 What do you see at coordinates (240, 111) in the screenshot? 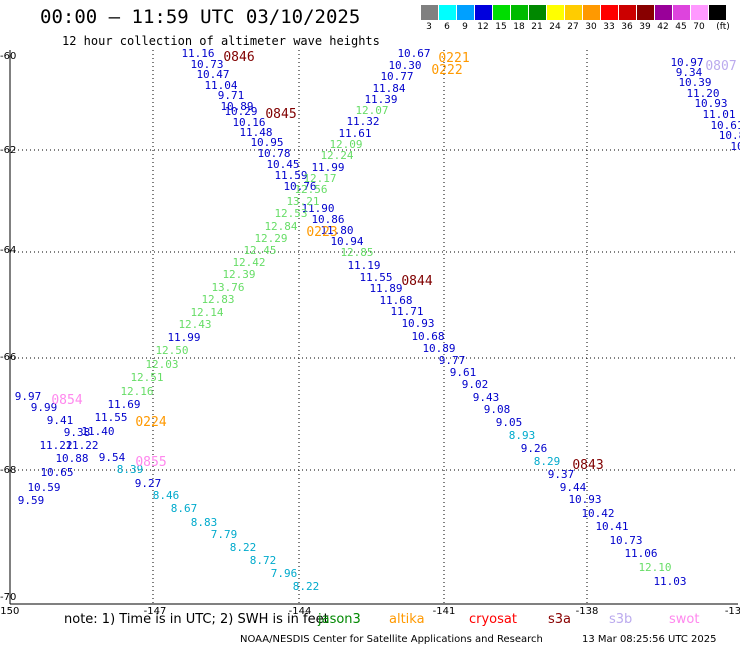
I see `wave-height-value: 10.29` at bounding box center [240, 111].